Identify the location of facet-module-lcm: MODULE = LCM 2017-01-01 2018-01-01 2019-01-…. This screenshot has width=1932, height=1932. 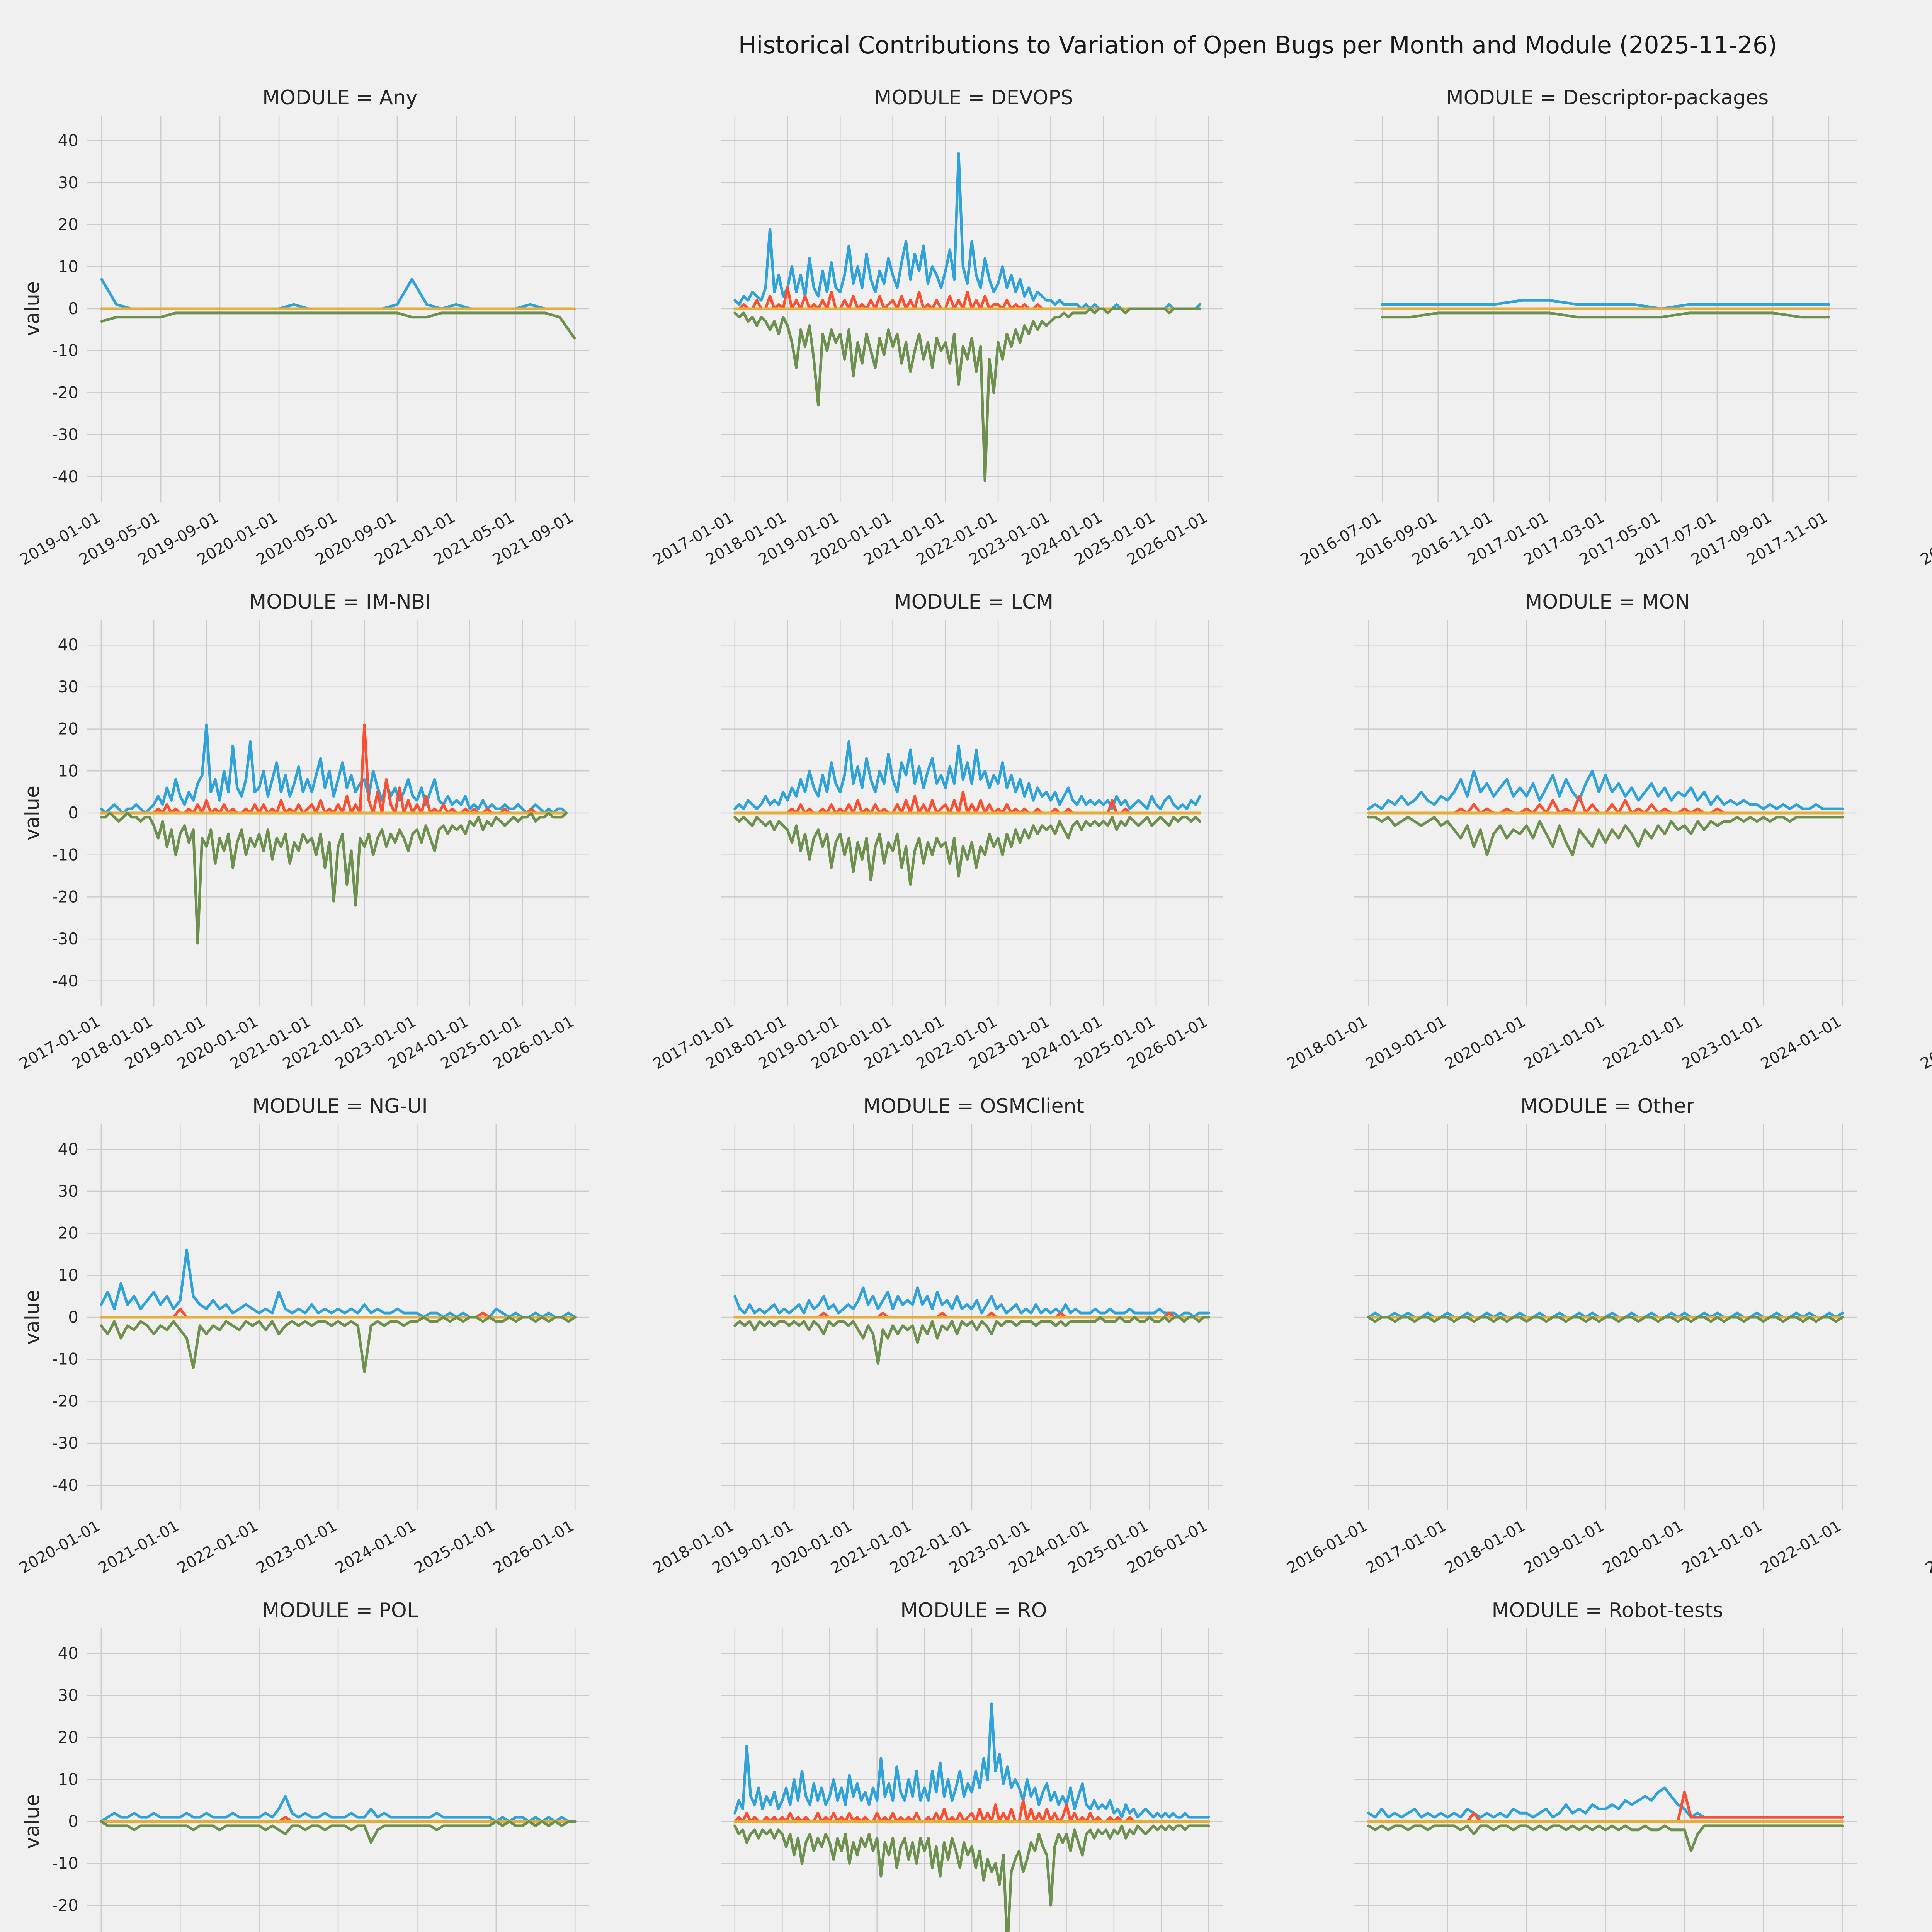
(939, 840).